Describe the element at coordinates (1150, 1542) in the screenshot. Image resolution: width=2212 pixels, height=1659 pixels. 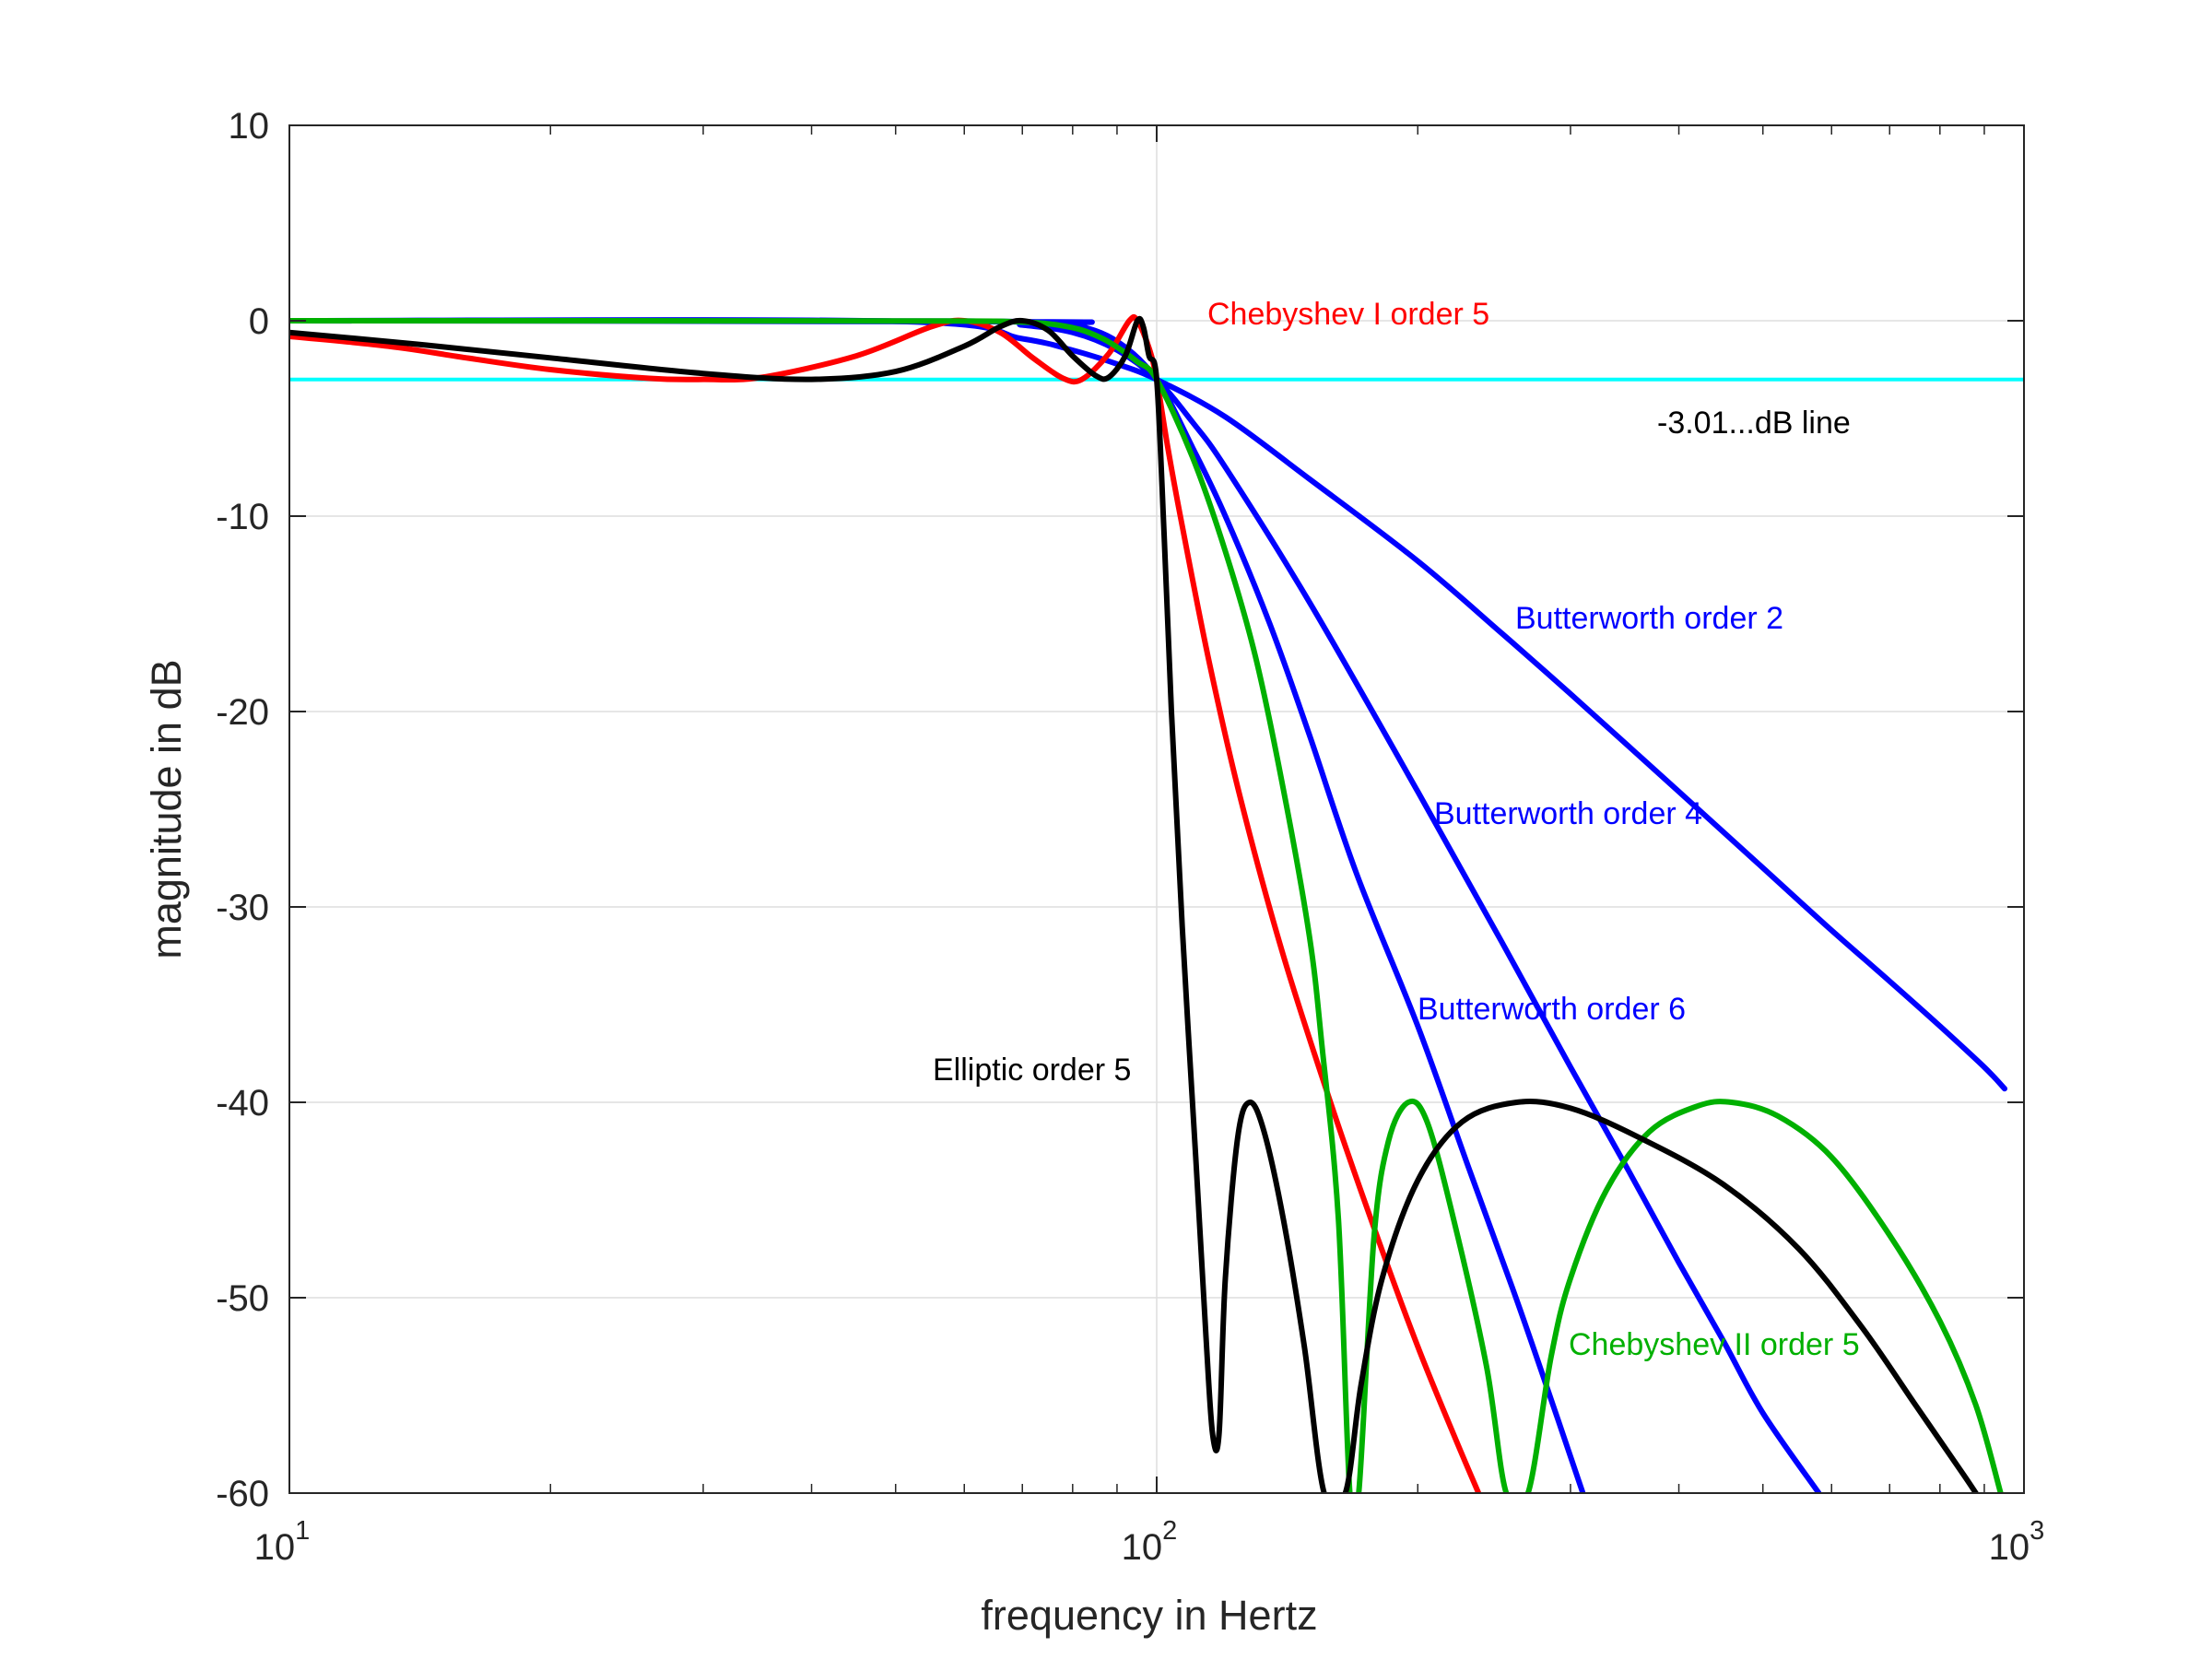
I see `x-tick-label: 10²` at that location.